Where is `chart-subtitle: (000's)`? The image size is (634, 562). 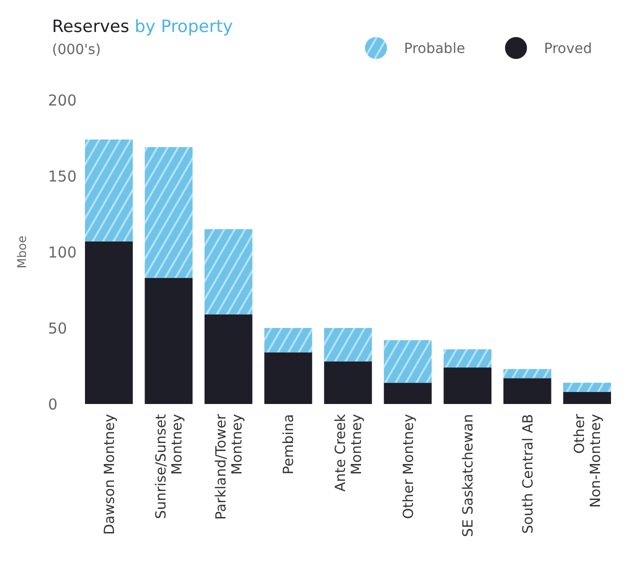
chart-subtitle: (000's) is located at coordinates (76, 50).